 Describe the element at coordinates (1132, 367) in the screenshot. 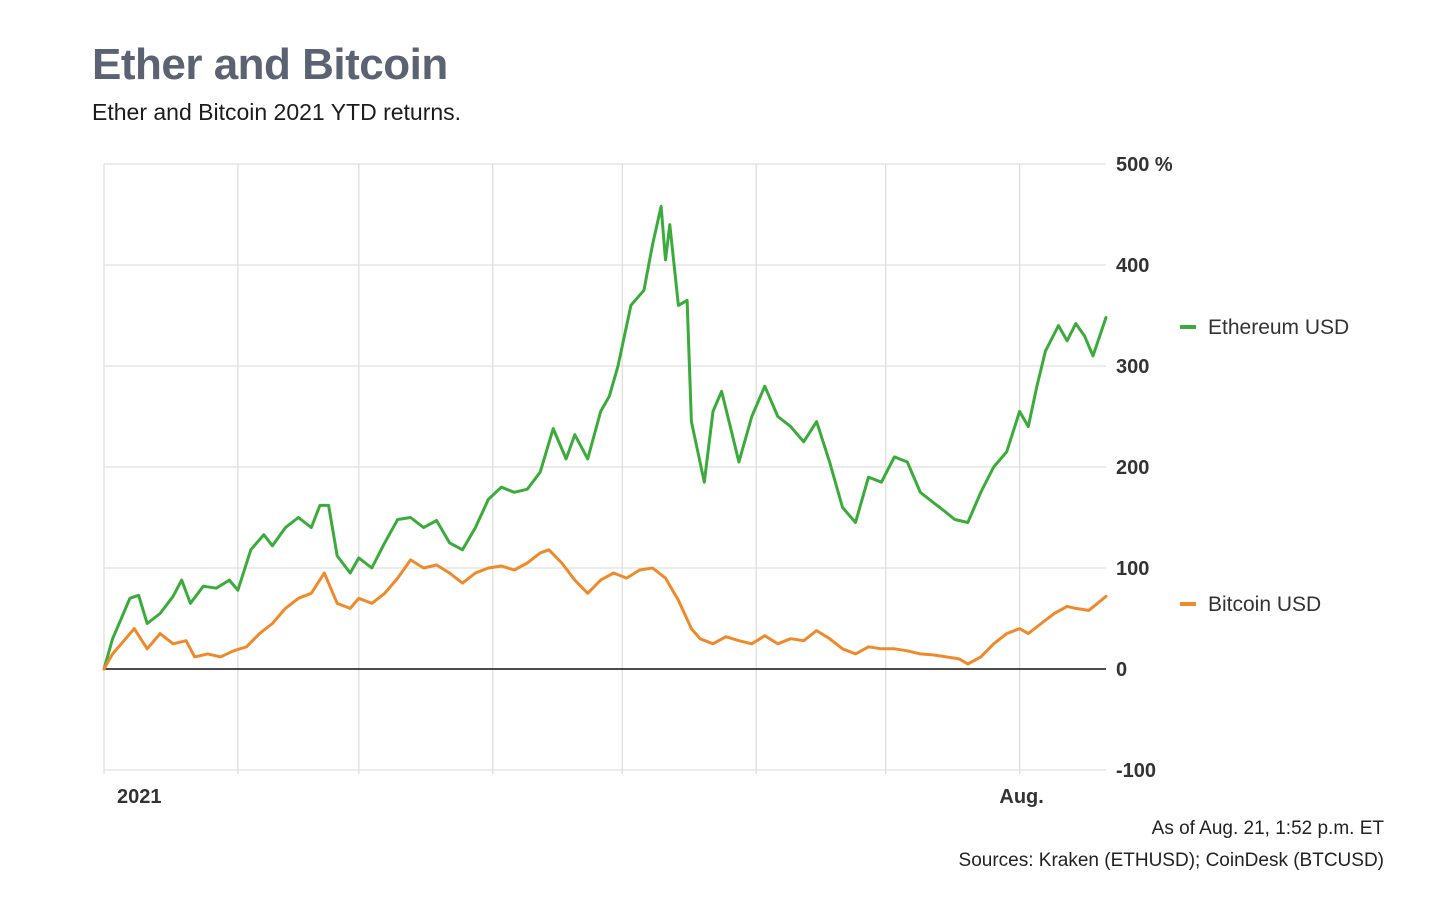

I see `y-tick-label: 300` at that location.